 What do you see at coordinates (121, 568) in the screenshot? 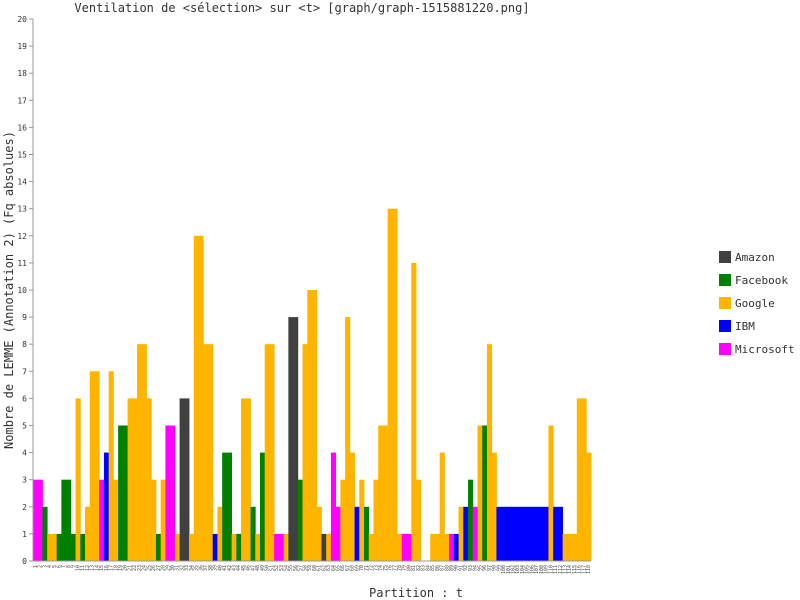
I see `x-tick-label-19: 19` at bounding box center [121, 568].